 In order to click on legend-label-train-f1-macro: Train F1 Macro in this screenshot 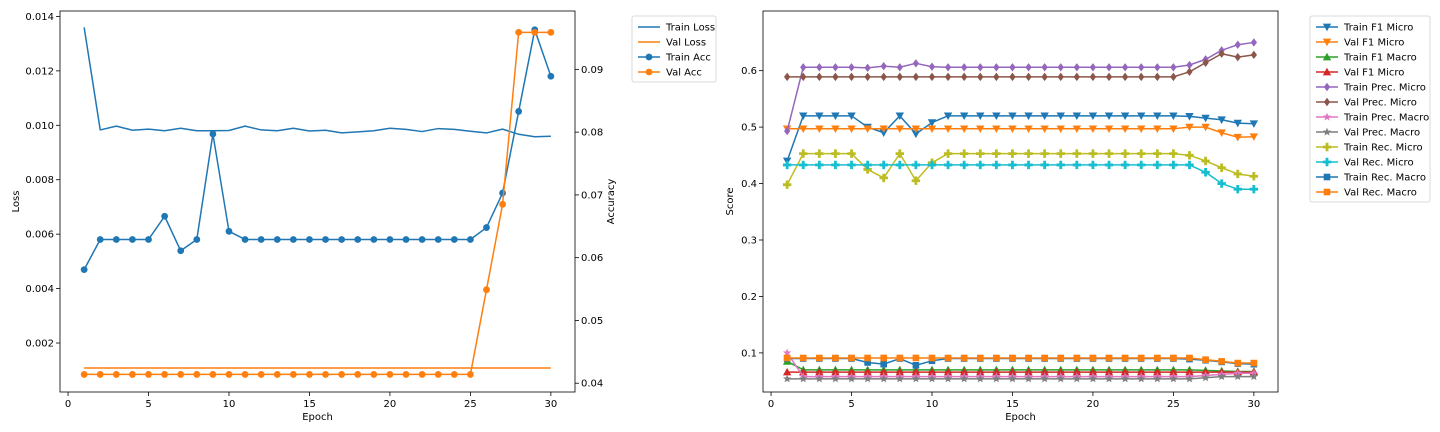, I will do `click(1380, 58)`.